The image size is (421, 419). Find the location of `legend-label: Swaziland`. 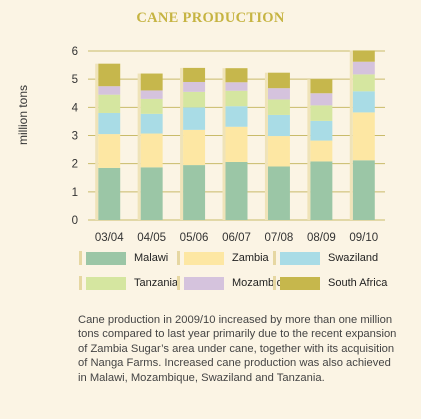

legend-label: Swaziland is located at coordinates (353, 258).